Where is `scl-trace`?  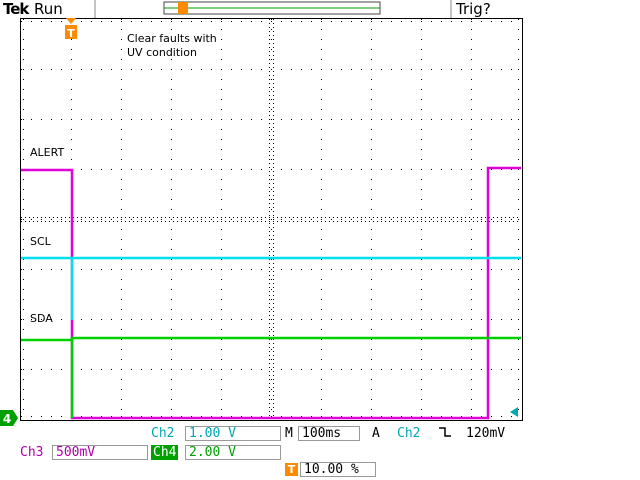
scl-trace is located at coordinates (271, 288).